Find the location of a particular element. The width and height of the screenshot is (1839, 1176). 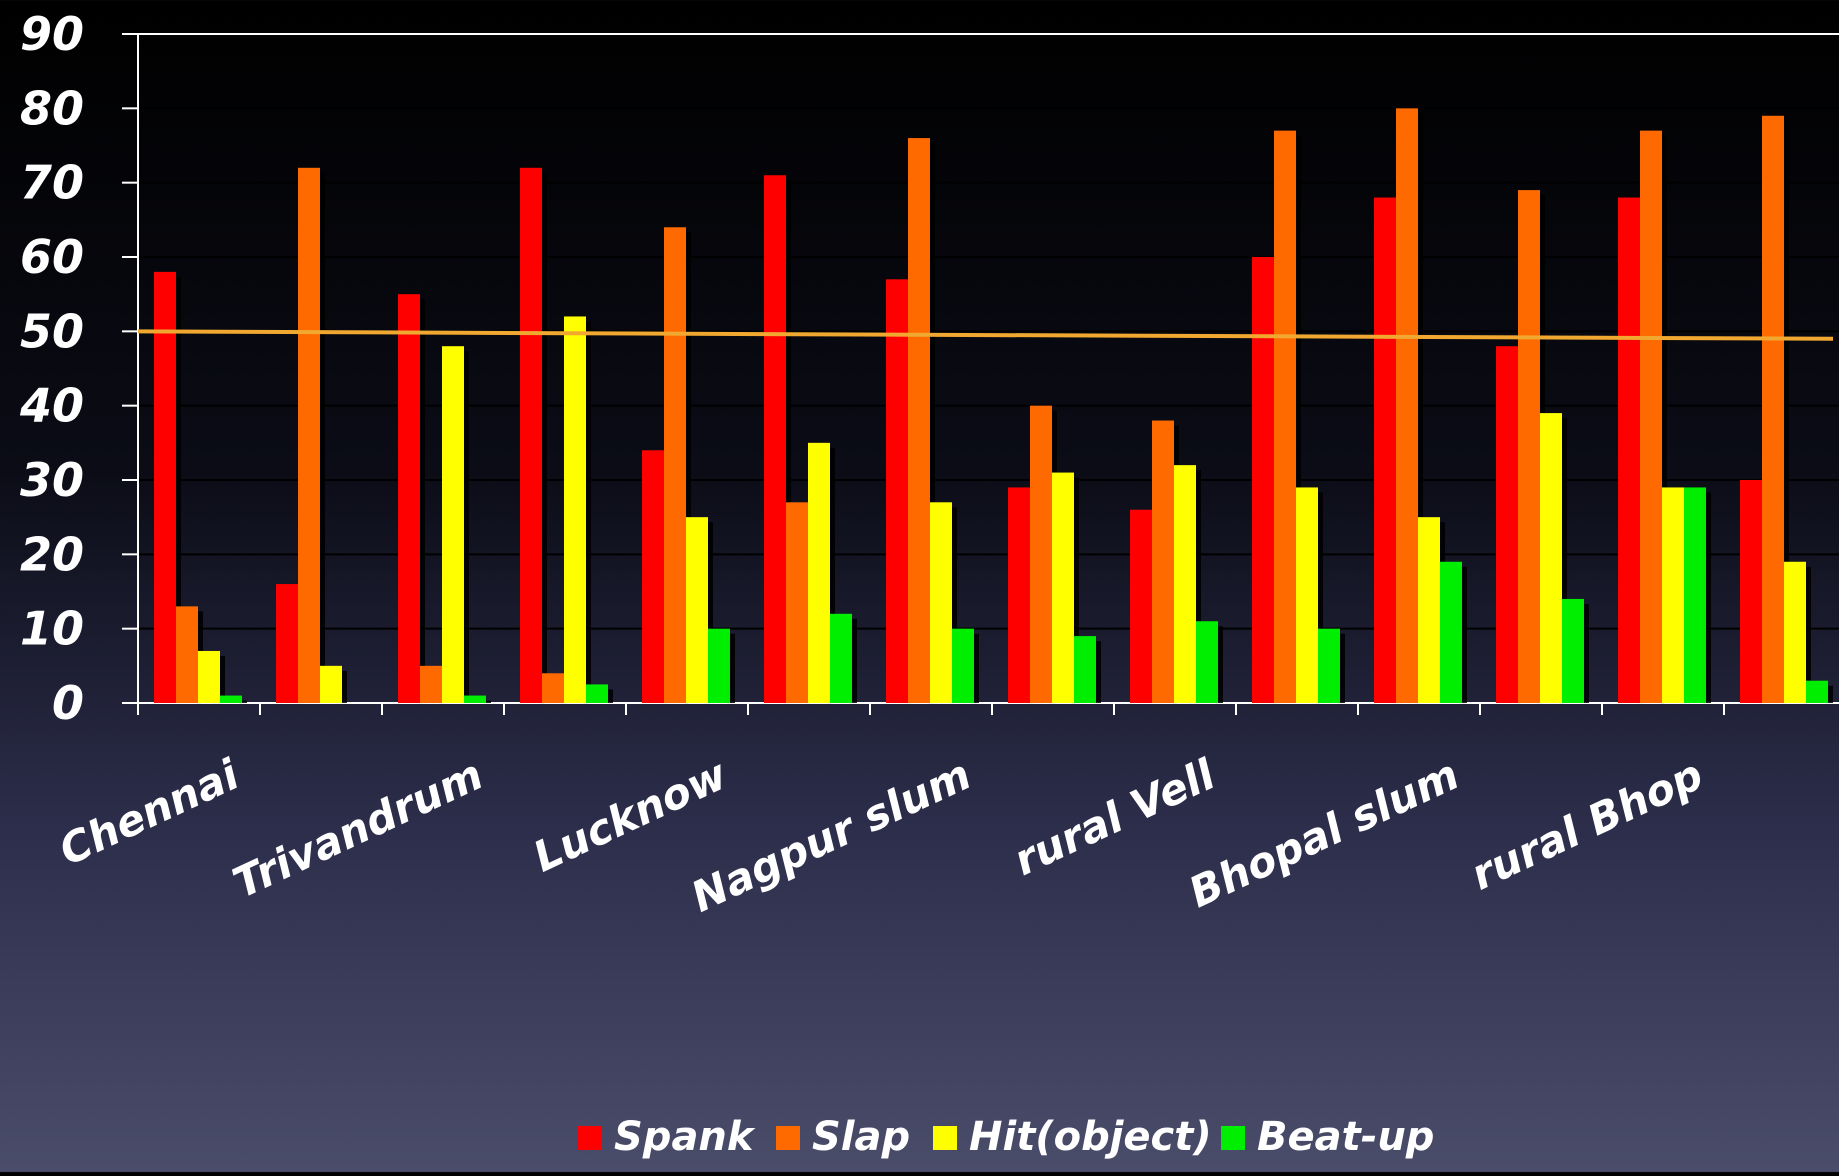

x-category-label: rural Vell is located at coordinates (1114, 817).